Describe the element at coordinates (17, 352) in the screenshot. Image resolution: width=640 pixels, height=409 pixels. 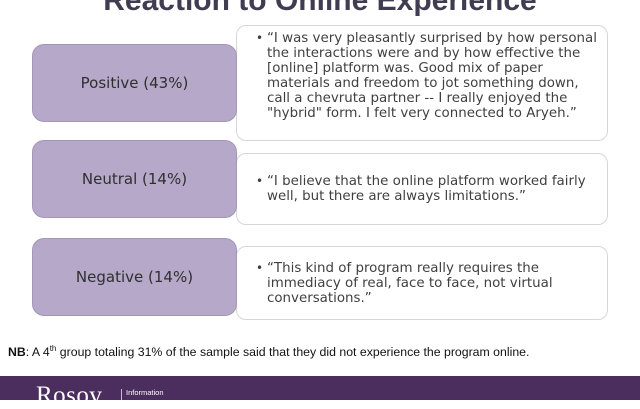
I see `footnote-prefix: NB` at that location.